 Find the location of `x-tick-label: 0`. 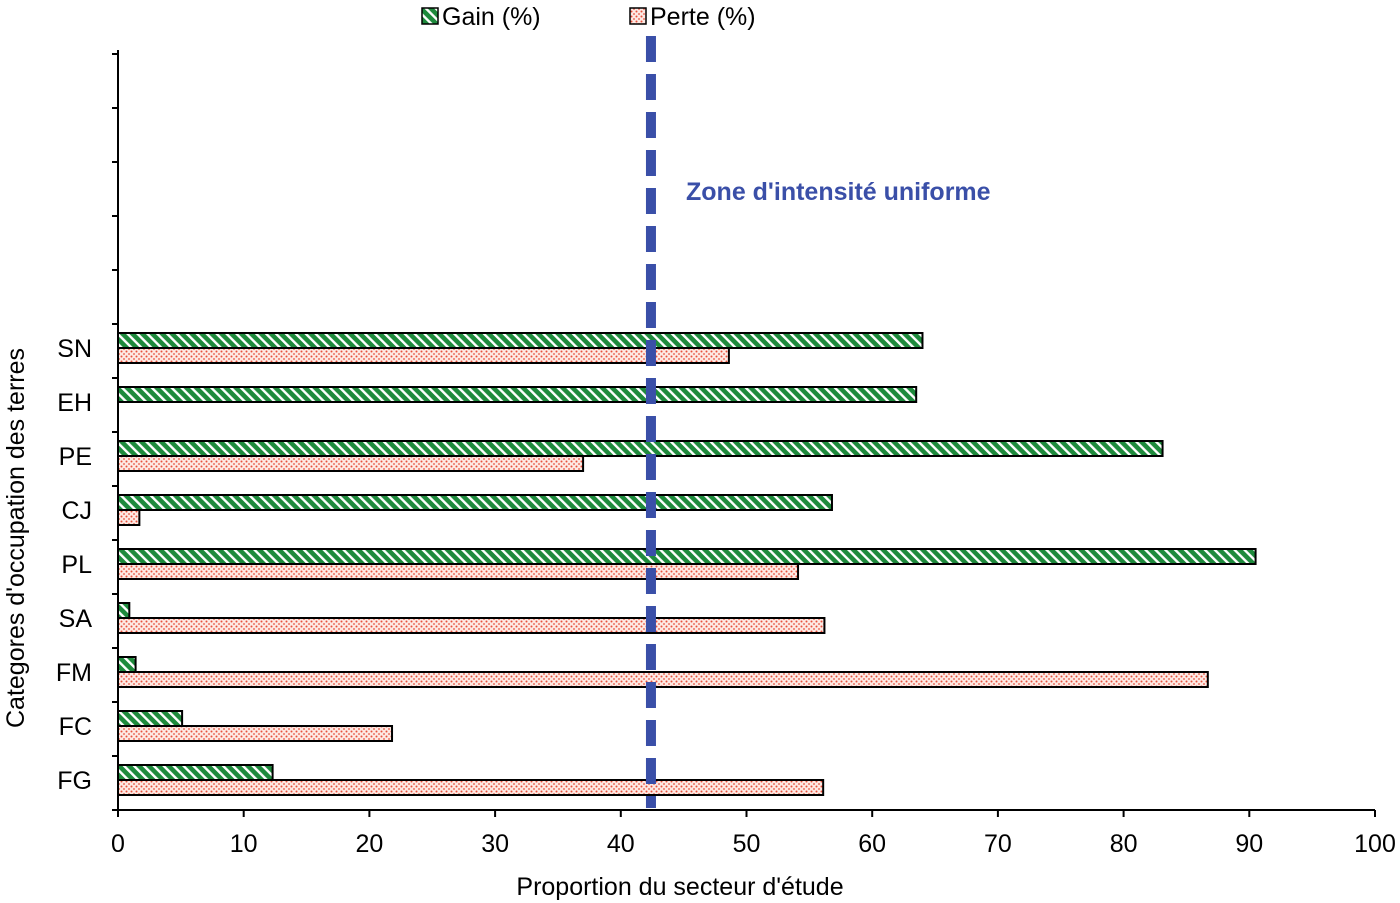

x-tick-label: 0 is located at coordinates (118, 844).